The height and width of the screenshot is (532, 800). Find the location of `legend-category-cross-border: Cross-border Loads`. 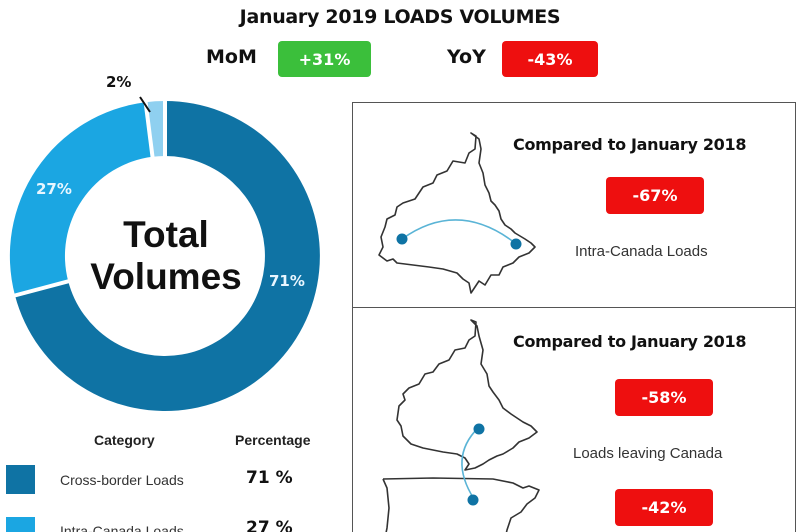

legend-category-cross-border: Cross-border Loads is located at coordinates (122, 480).